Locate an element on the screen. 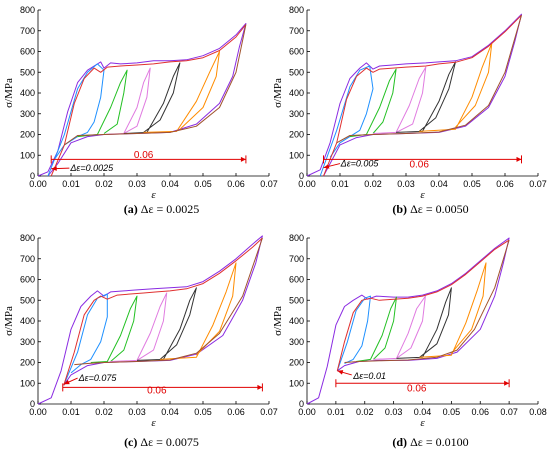 The width and height of the screenshot is (550, 458). panel-caption-id: (c) is located at coordinates (130, 442).